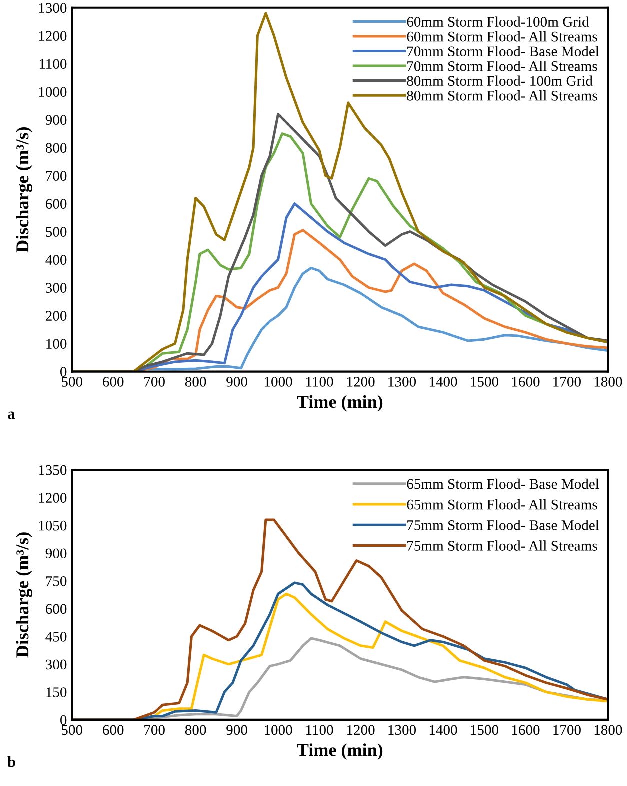 The image size is (627, 786). What do you see at coordinates (56, 148) in the screenshot?
I see `y-tick-label: 800` at bounding box center [56, 148].